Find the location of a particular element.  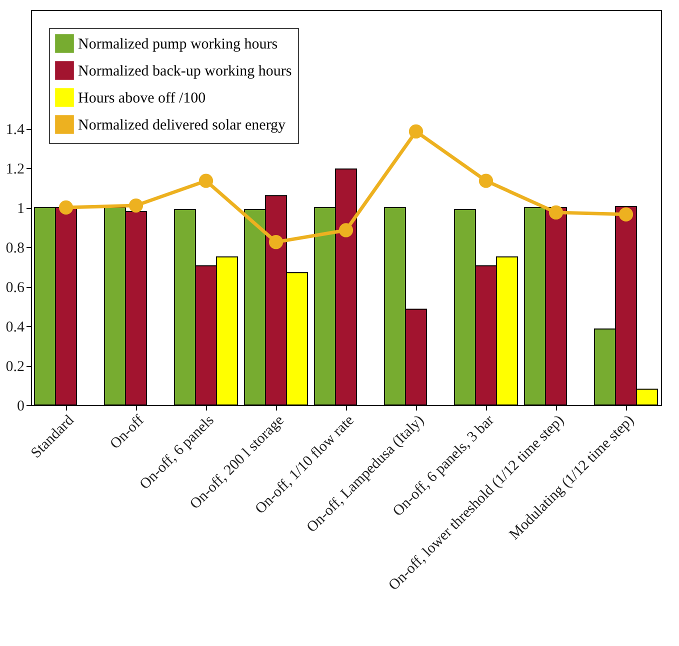

y-tick-label: 1 is located at coordinates (20, 209).